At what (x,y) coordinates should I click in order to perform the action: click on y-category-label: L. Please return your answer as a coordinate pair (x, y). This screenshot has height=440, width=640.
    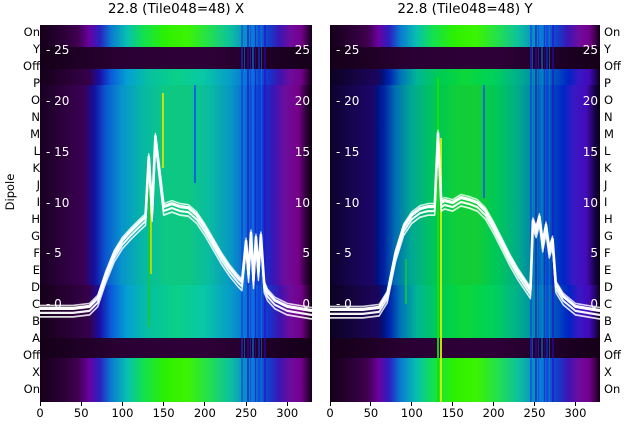
    Looking at the image, I should click on (607, 151).